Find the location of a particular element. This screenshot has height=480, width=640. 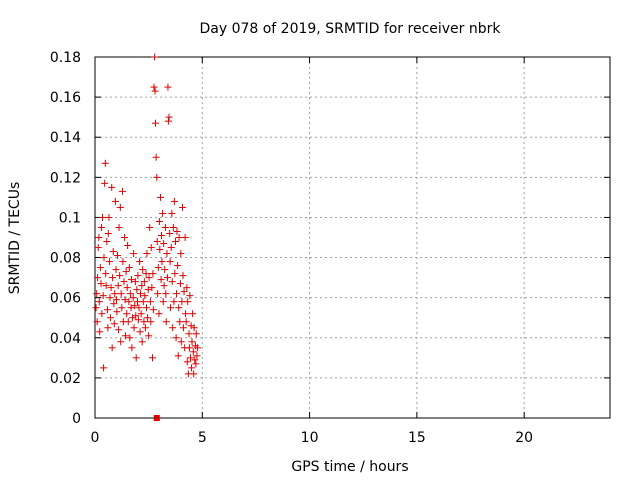

y-tick-labels: 0 0.02 0.04 0.06 0.08 0.1 0.12 0.14 0.16 0.18 is located at coordinates (65, 238).